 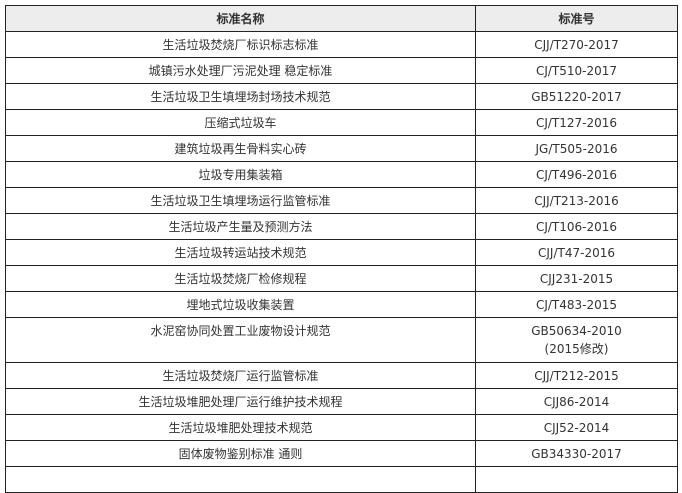 What do you see at coordinates (576, 401) in the screenshot?
I see `standard-code-cell: CJJ86-2014` at bounding box center [576, 401].